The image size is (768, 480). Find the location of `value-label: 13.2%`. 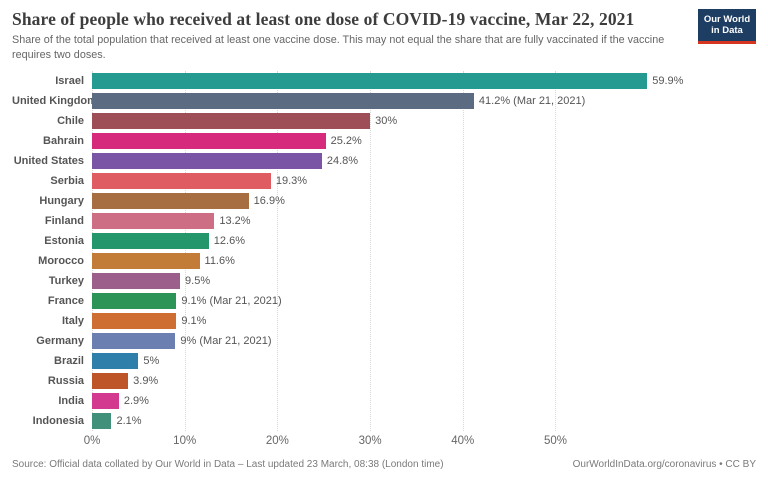

value-label: 13.2% is located at coordinates (235, 221).